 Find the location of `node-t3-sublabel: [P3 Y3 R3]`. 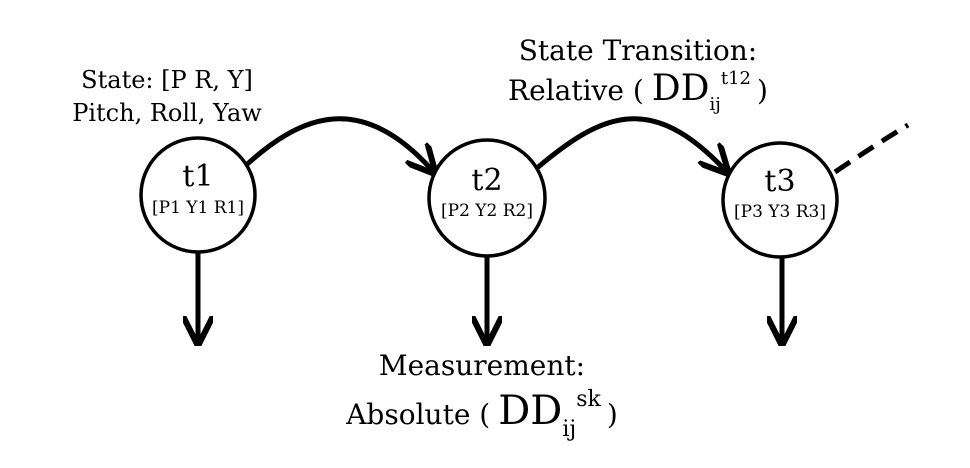

node-t3-sublabel: [P3 Y3 R3] is located at coordinates (780, 212).